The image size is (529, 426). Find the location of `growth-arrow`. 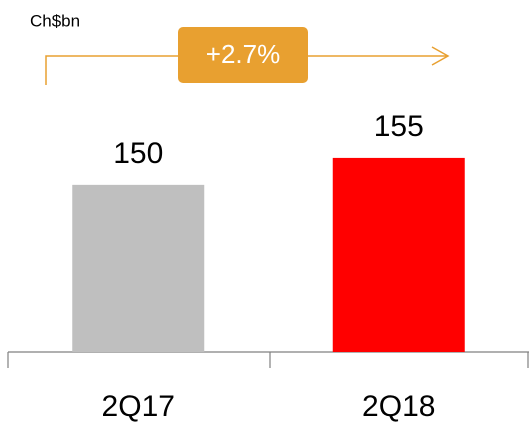

growth-arrow is located at coordinates (246, 70).